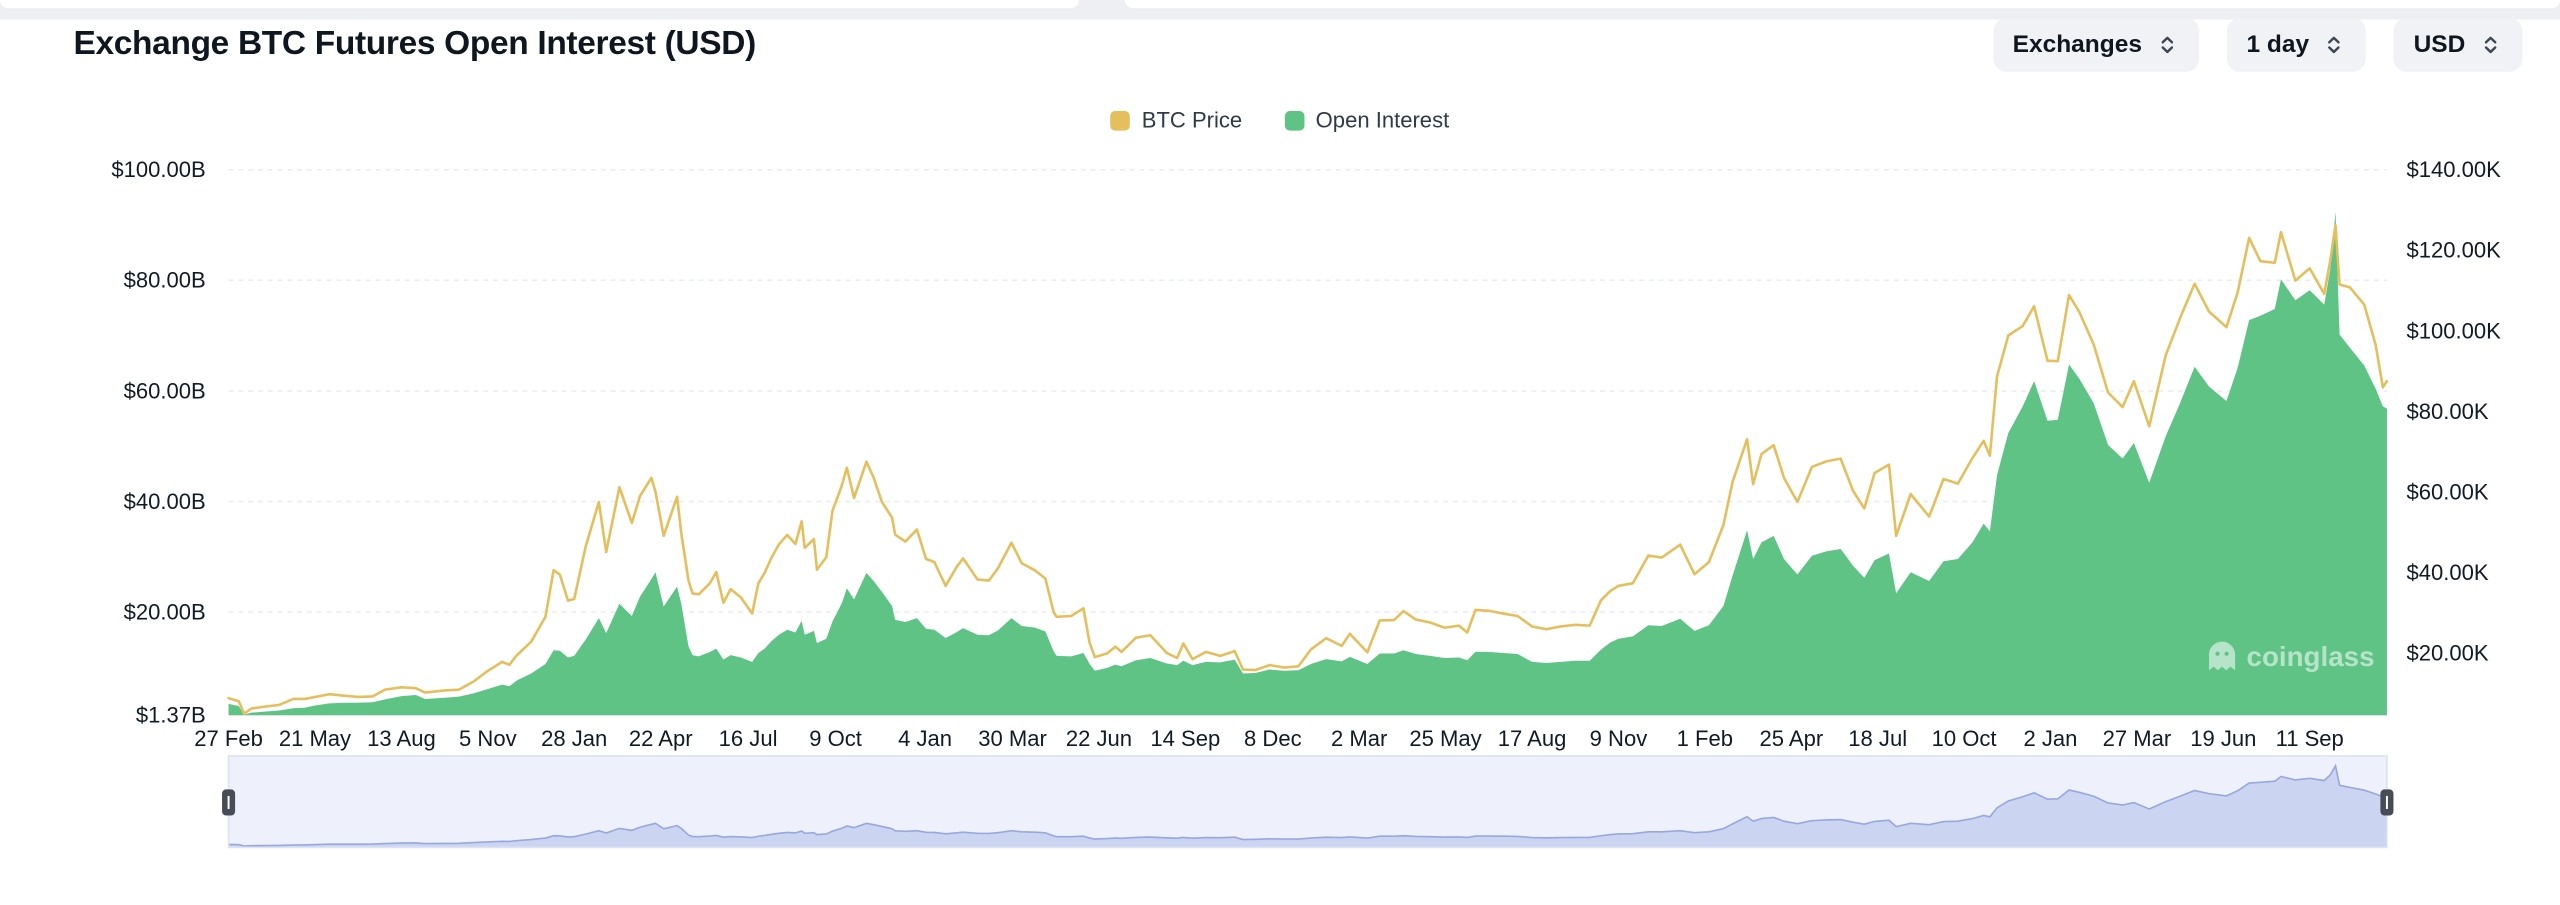  What do you see at coordinates (2454, 330) in the screenshot?
I see `right-axis-tick-label: $100.00K` at bounding box center [2454, 330].